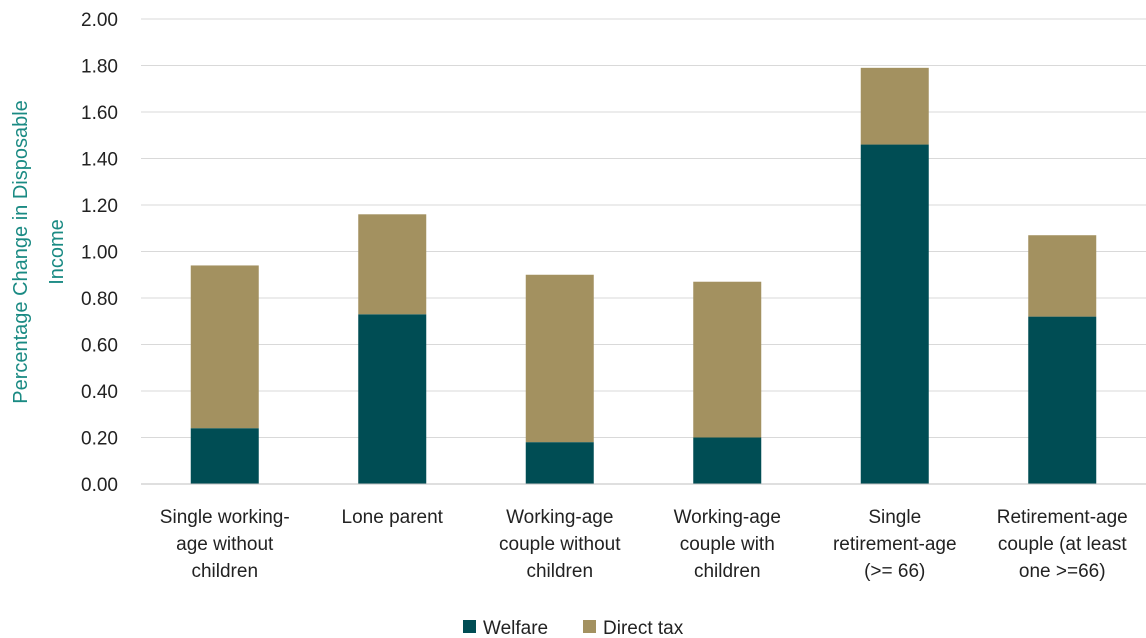 Image resolution: width=1146 pixels, height=638 pixels. I want to click on category-label: Lone parent, so click(393, 517).